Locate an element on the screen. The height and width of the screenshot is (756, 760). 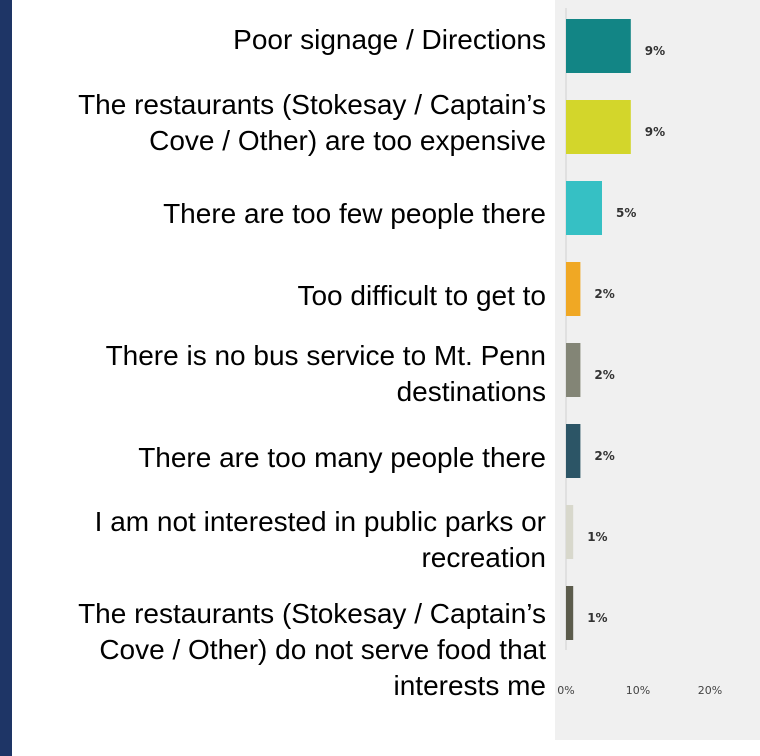
category-label: Poor signage / Directions is located at coordinates (389, 39).